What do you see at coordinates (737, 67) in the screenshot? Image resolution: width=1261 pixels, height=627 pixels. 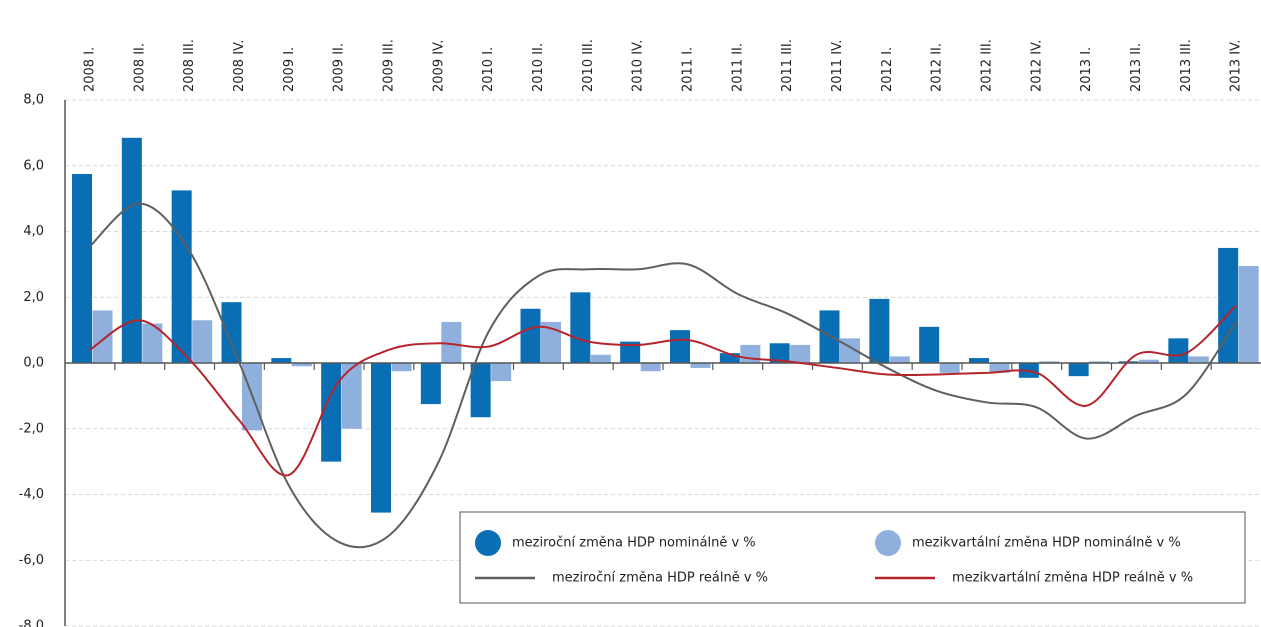 I see `x-tick-label: 2011 II.` at bounding box center [737, 67].